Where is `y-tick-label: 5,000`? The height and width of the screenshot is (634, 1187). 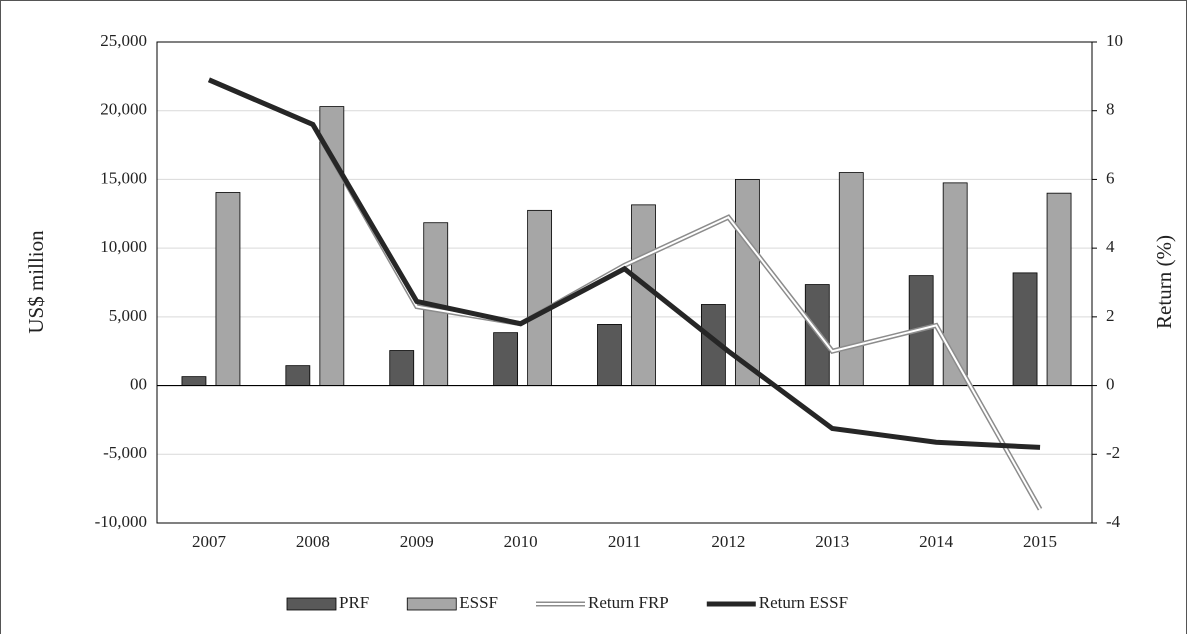 y-tick-label: 5,000 is located at coordinates (128, 315).